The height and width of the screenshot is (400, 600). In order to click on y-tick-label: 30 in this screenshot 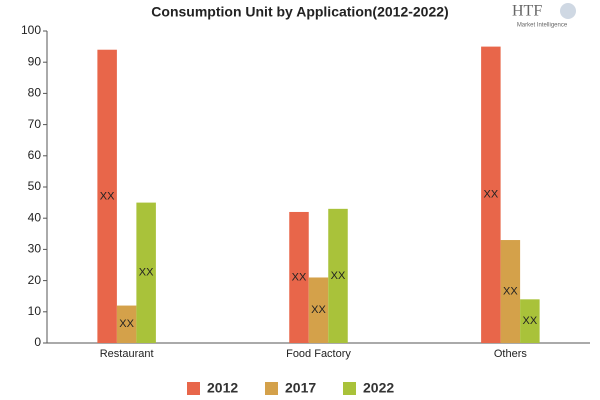, I will do `click(35, 249)`.